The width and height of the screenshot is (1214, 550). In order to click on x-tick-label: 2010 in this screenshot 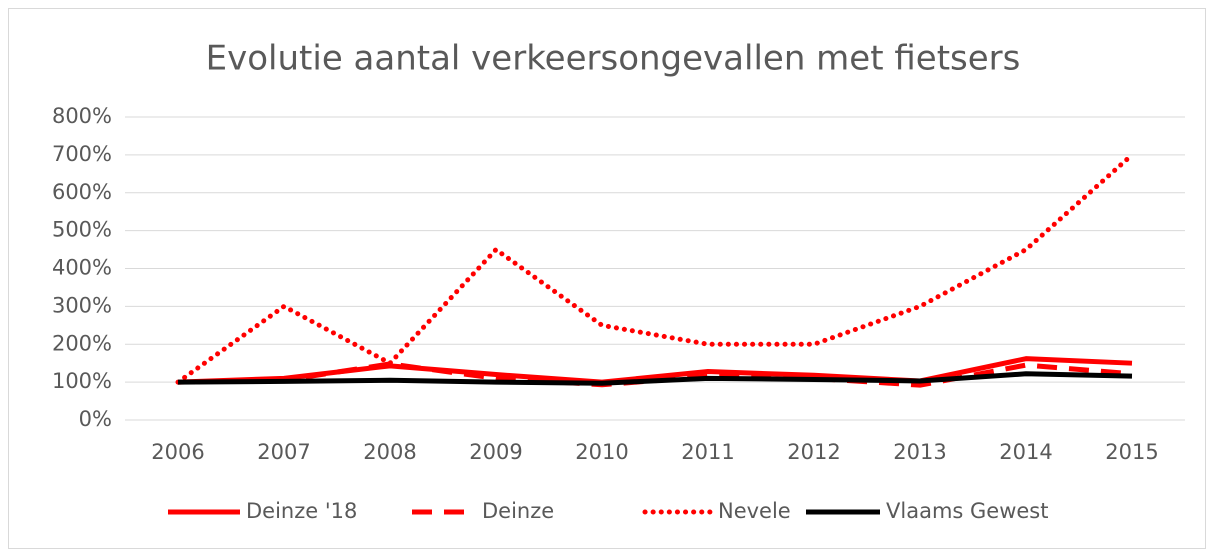, I will do `click(601, 452)`.